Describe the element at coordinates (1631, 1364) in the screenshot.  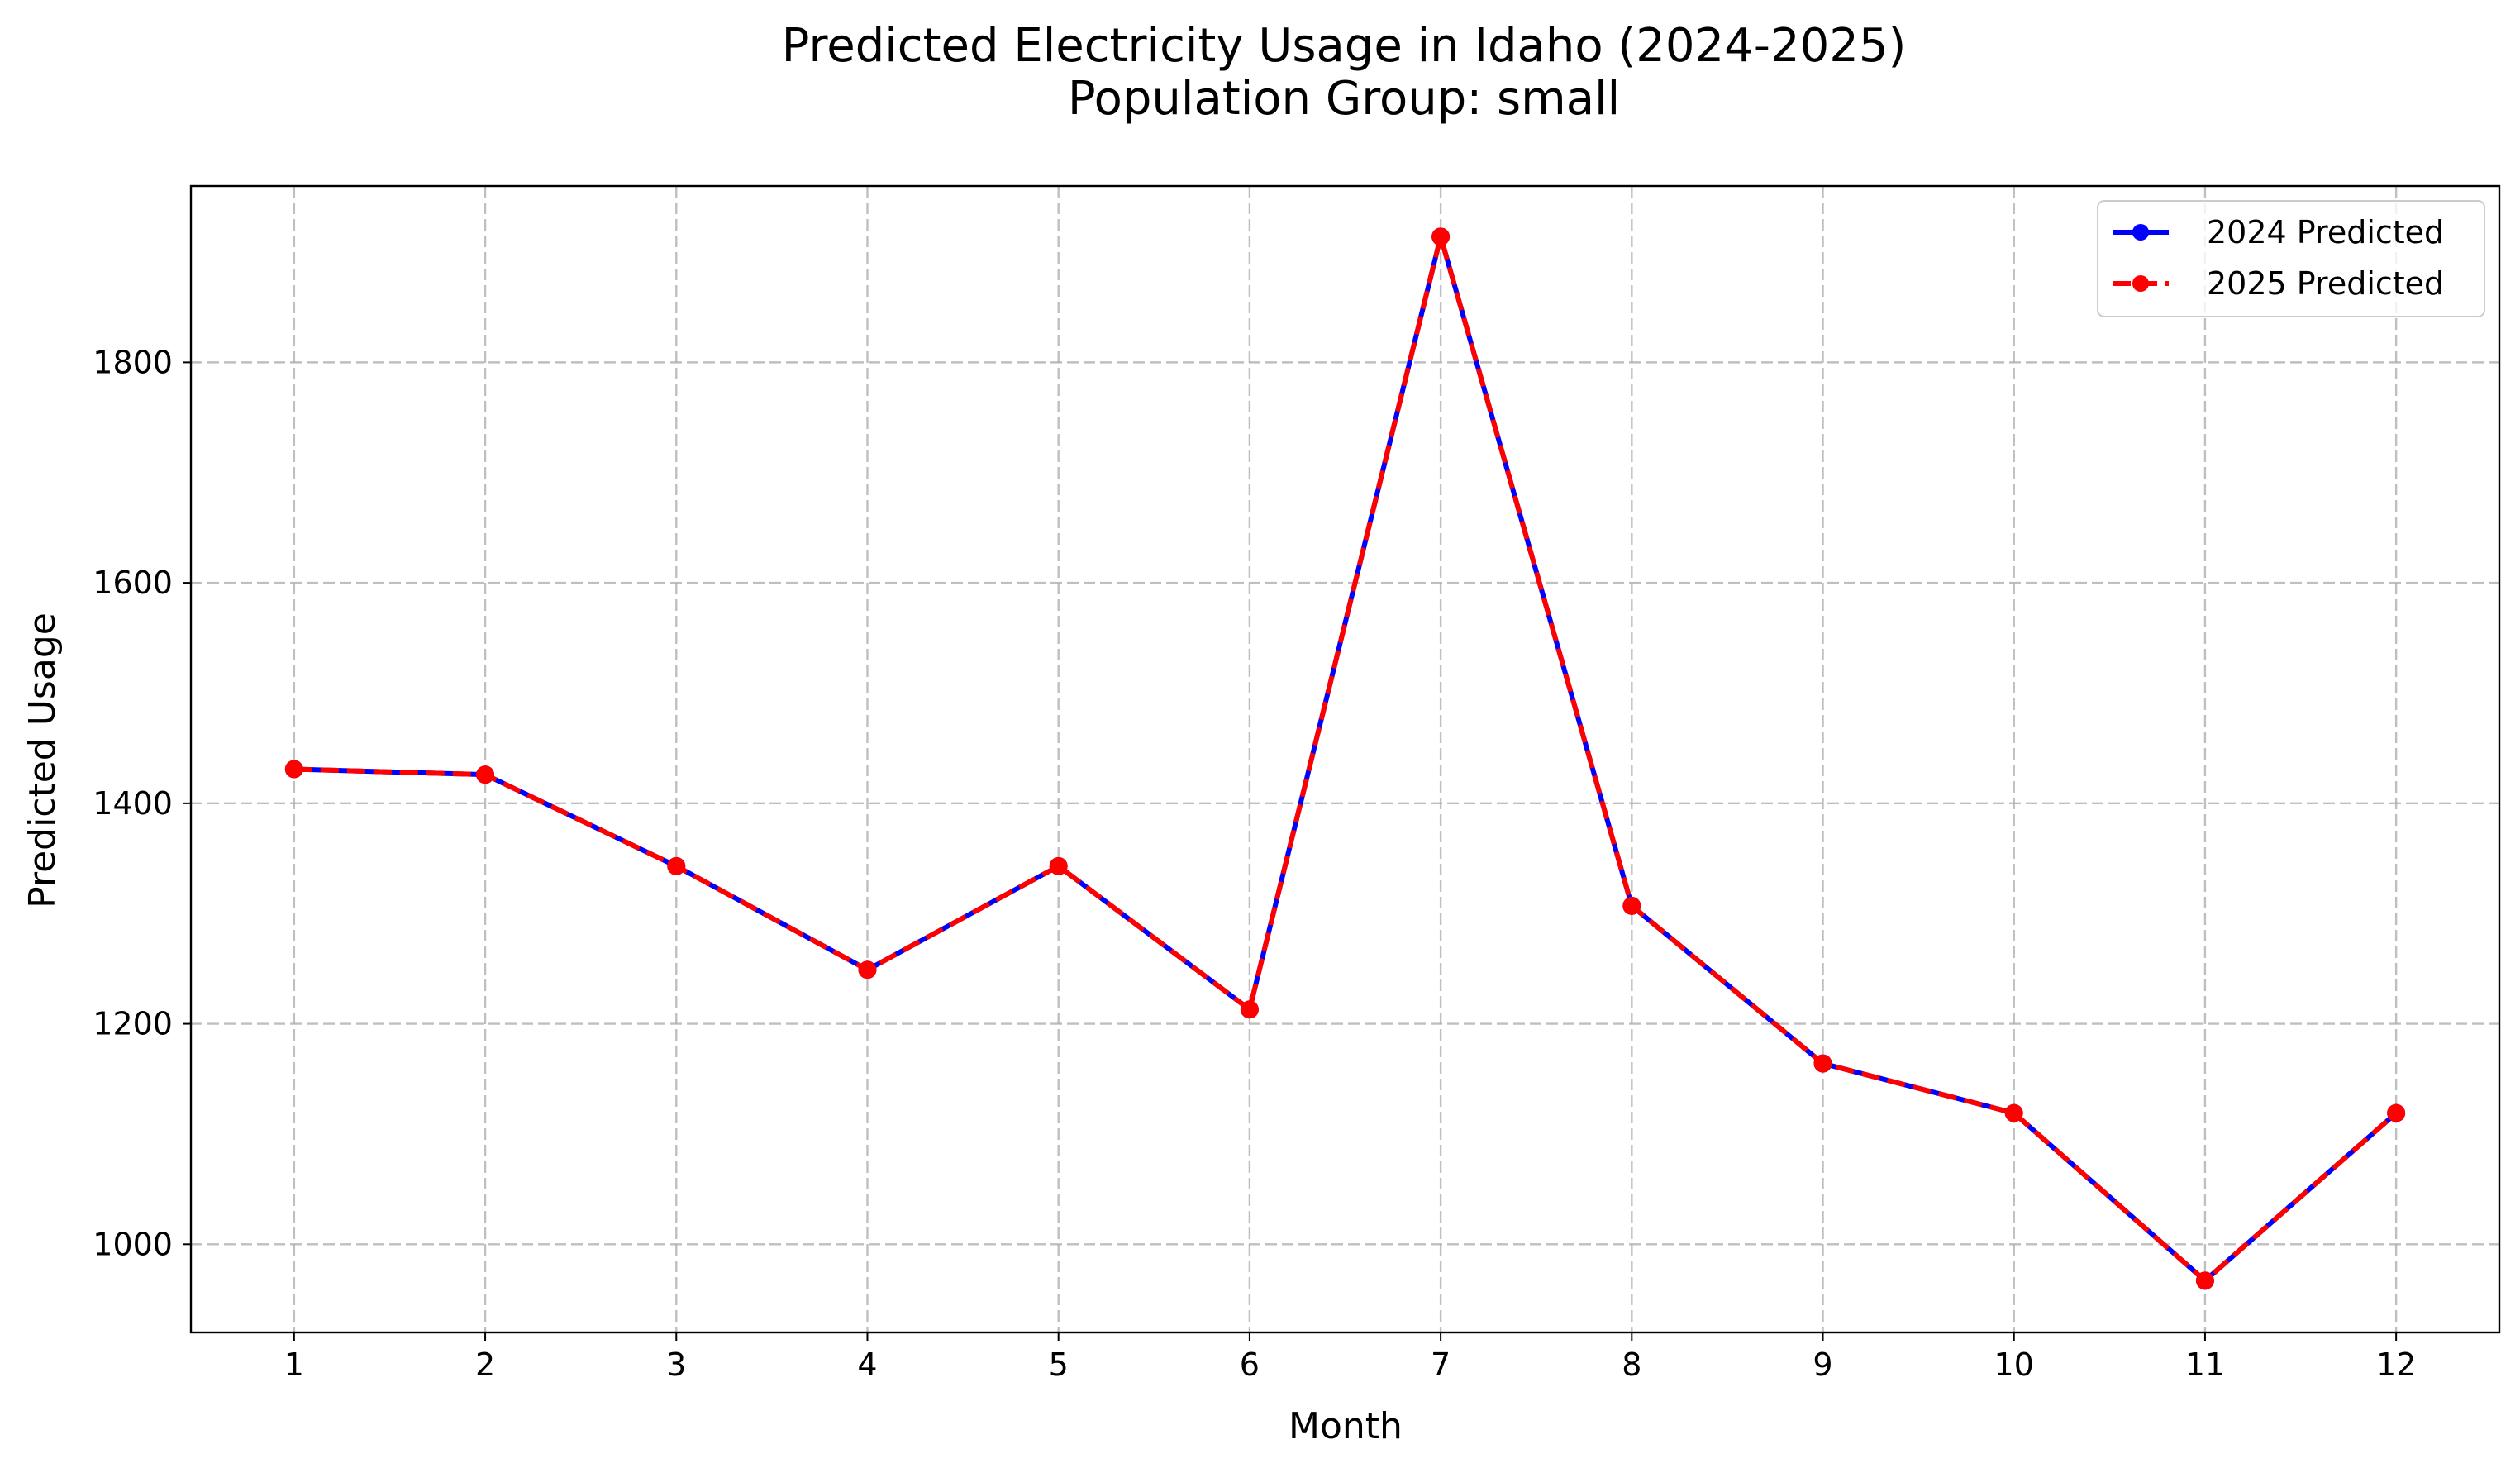
I see `x-tick-label: 8` at that location.